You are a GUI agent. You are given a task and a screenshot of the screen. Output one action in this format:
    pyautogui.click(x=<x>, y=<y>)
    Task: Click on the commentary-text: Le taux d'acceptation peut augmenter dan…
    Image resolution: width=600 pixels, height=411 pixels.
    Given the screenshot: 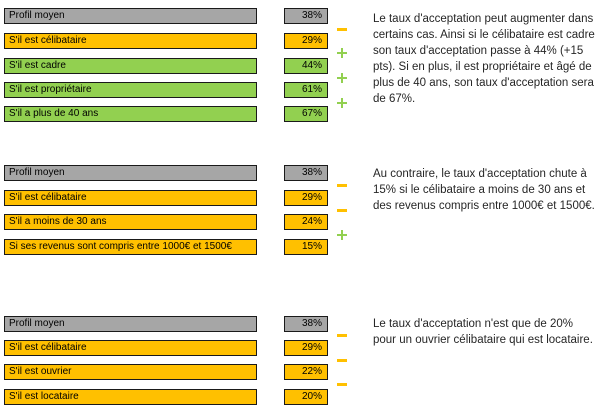 What is the action you would take?
    pyautogui.click(x=484, y=59)
    